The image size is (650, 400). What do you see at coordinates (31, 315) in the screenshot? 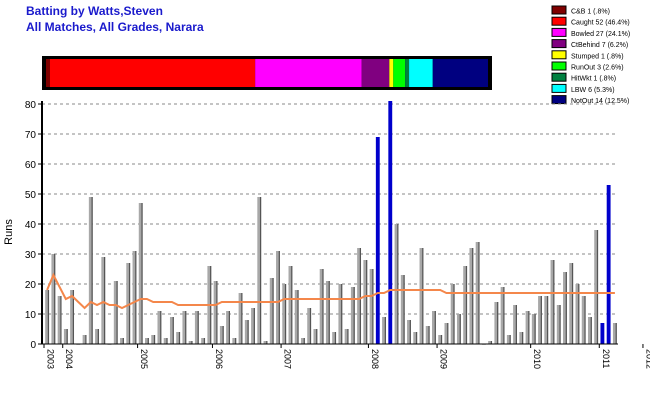
I see `y-tick-label-10: 10` at bounding box center [31, 315].